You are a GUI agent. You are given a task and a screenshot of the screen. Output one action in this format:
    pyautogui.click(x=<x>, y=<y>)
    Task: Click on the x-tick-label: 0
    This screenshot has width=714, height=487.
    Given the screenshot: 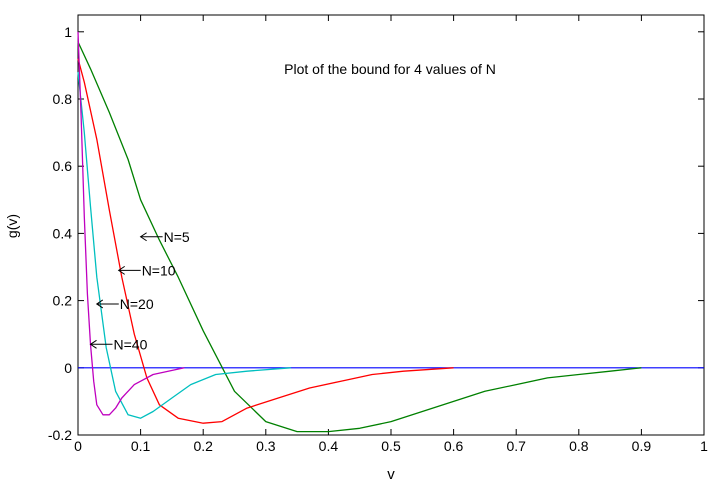 What is the action you would take?
    pyautogui.click(x=78, y=446)
    